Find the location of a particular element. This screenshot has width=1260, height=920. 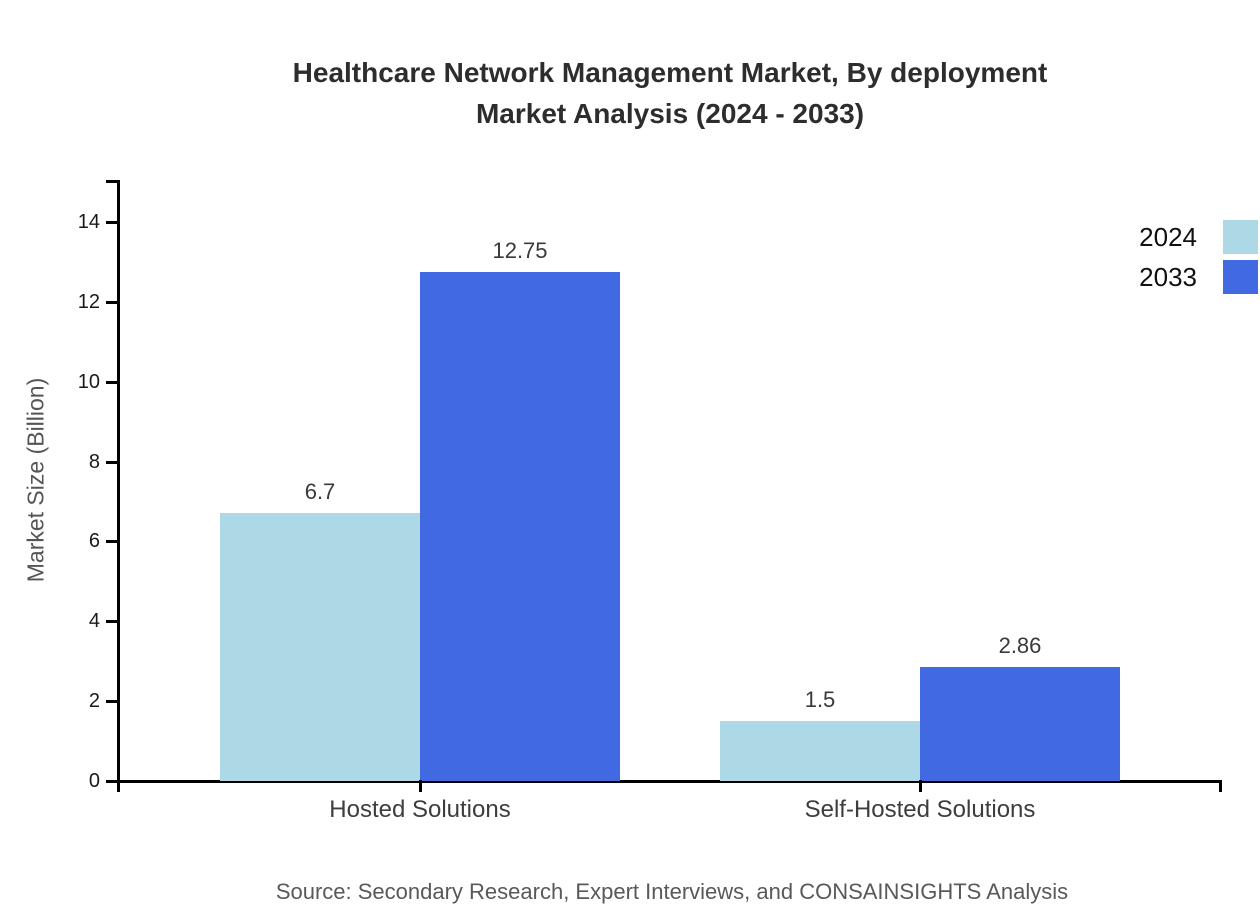

y-tick-label-4: 4 is located at coordinates (94, 621).